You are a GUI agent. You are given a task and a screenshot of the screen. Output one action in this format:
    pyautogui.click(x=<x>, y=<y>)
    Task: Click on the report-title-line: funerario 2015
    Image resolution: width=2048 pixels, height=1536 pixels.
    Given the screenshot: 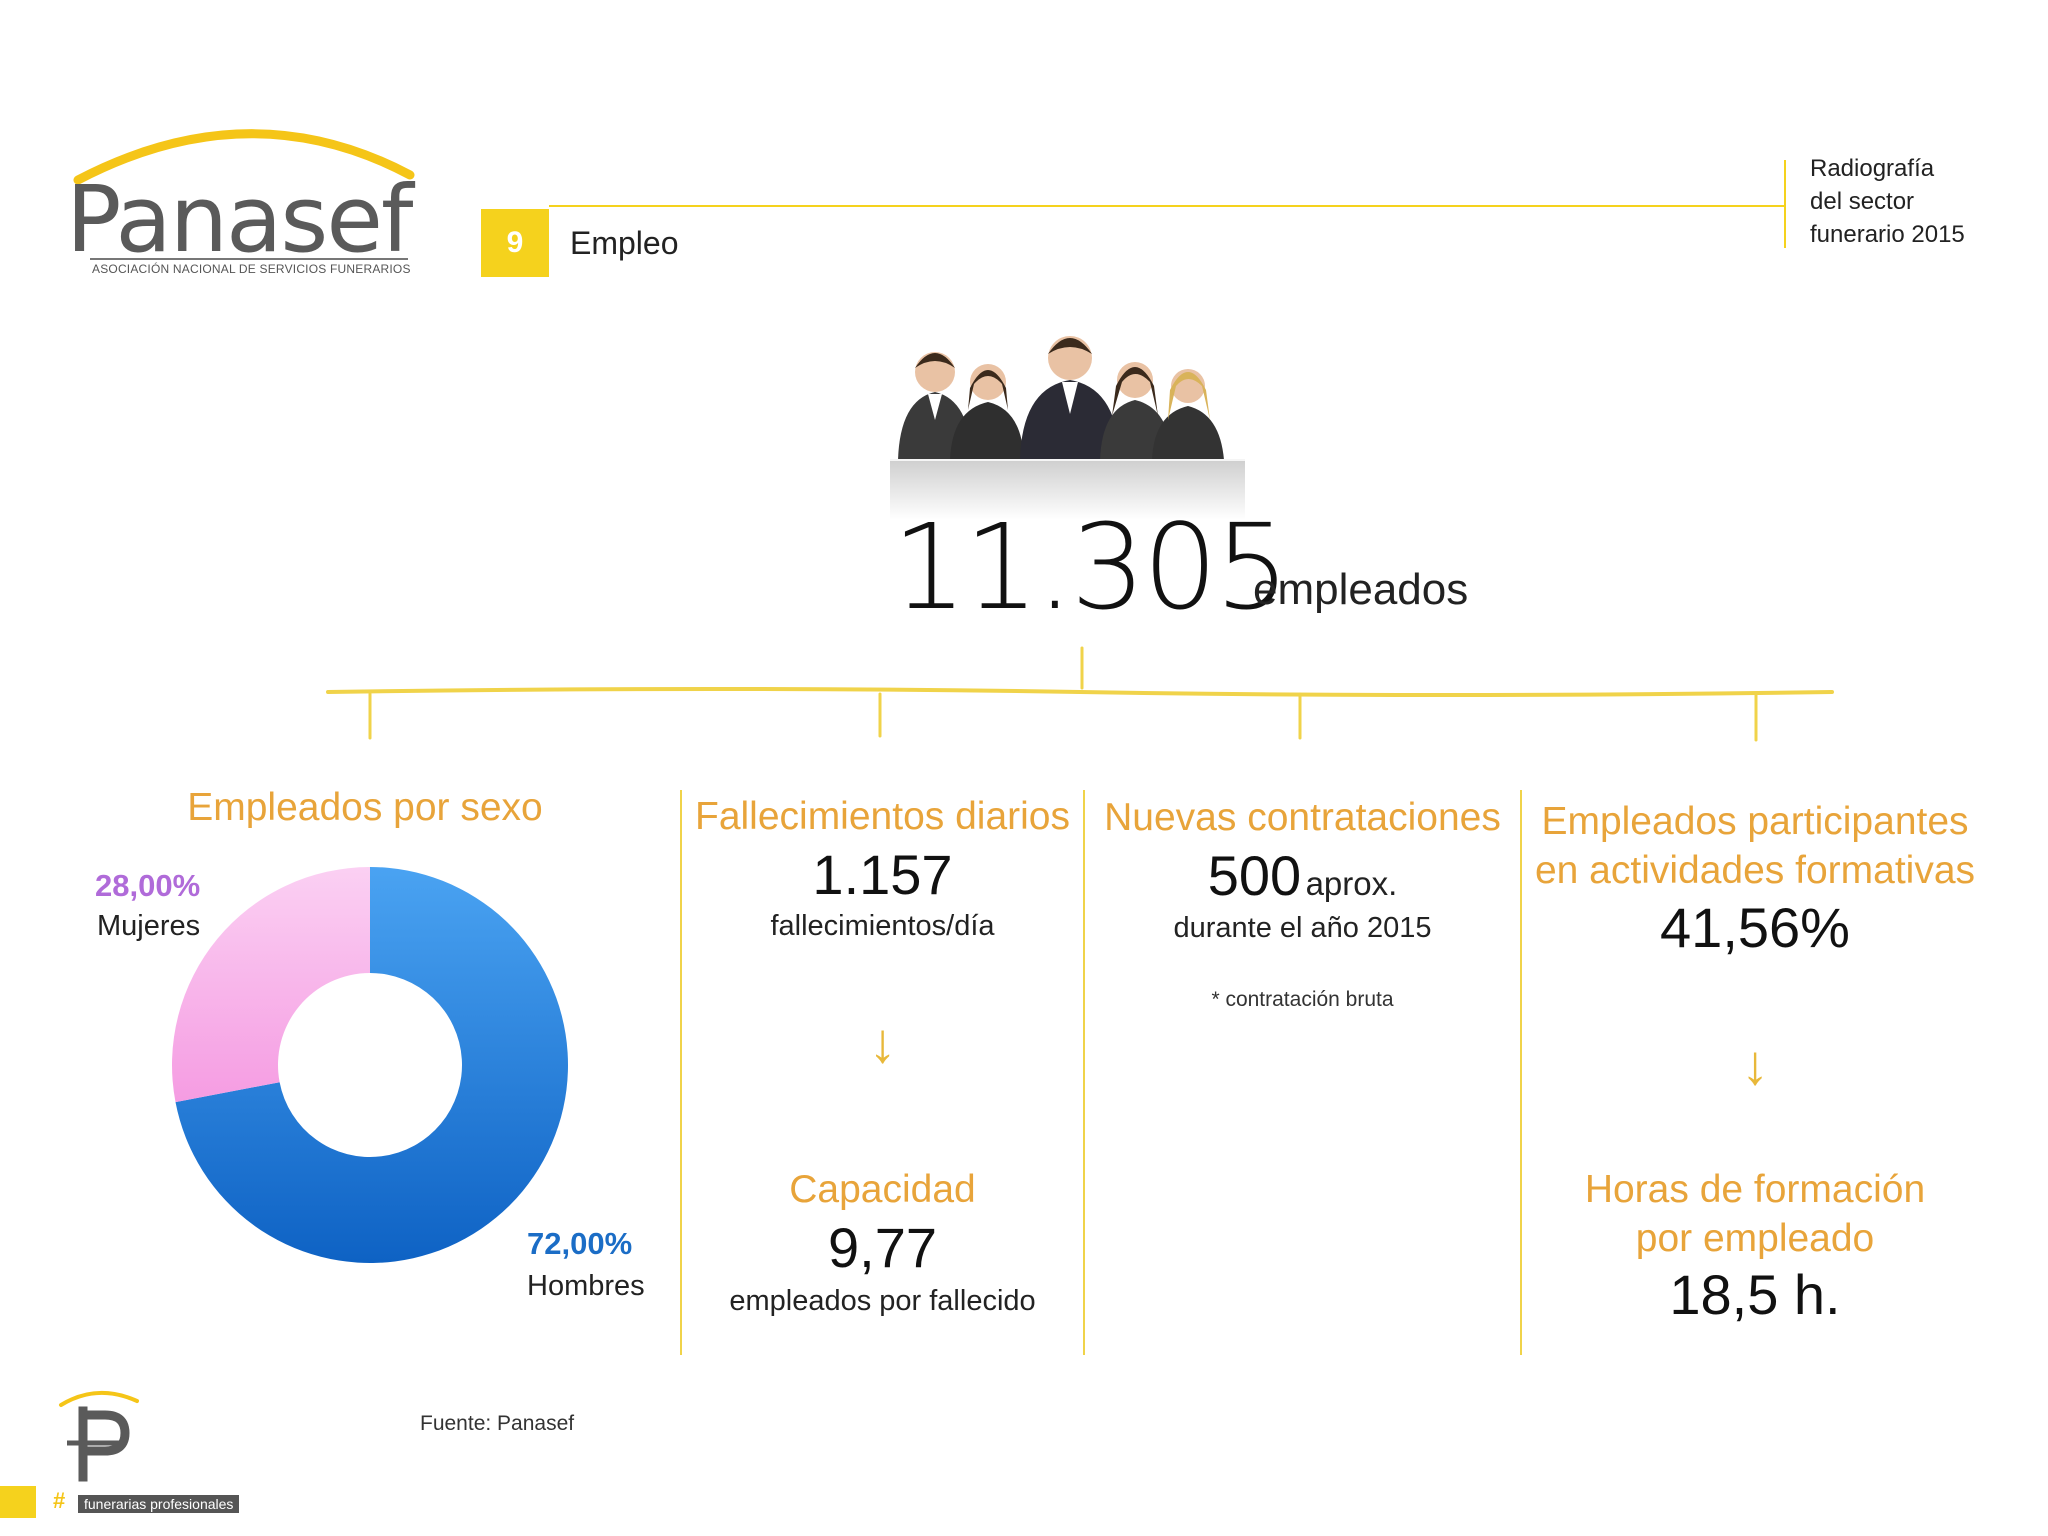 What is the action you would take?
    pyautogui.click(x=1887, y=234)
    